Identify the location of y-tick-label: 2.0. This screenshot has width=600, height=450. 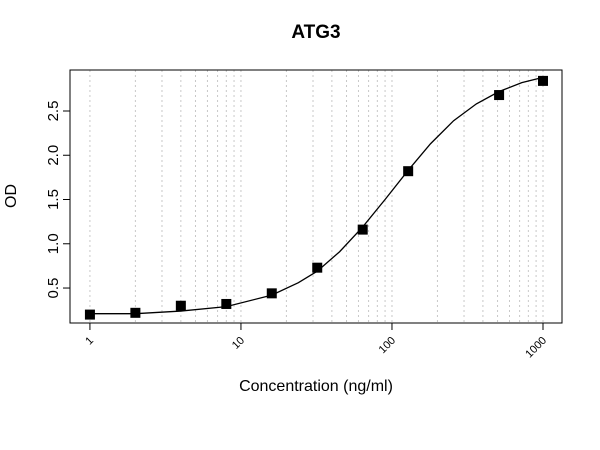
(53, 155).